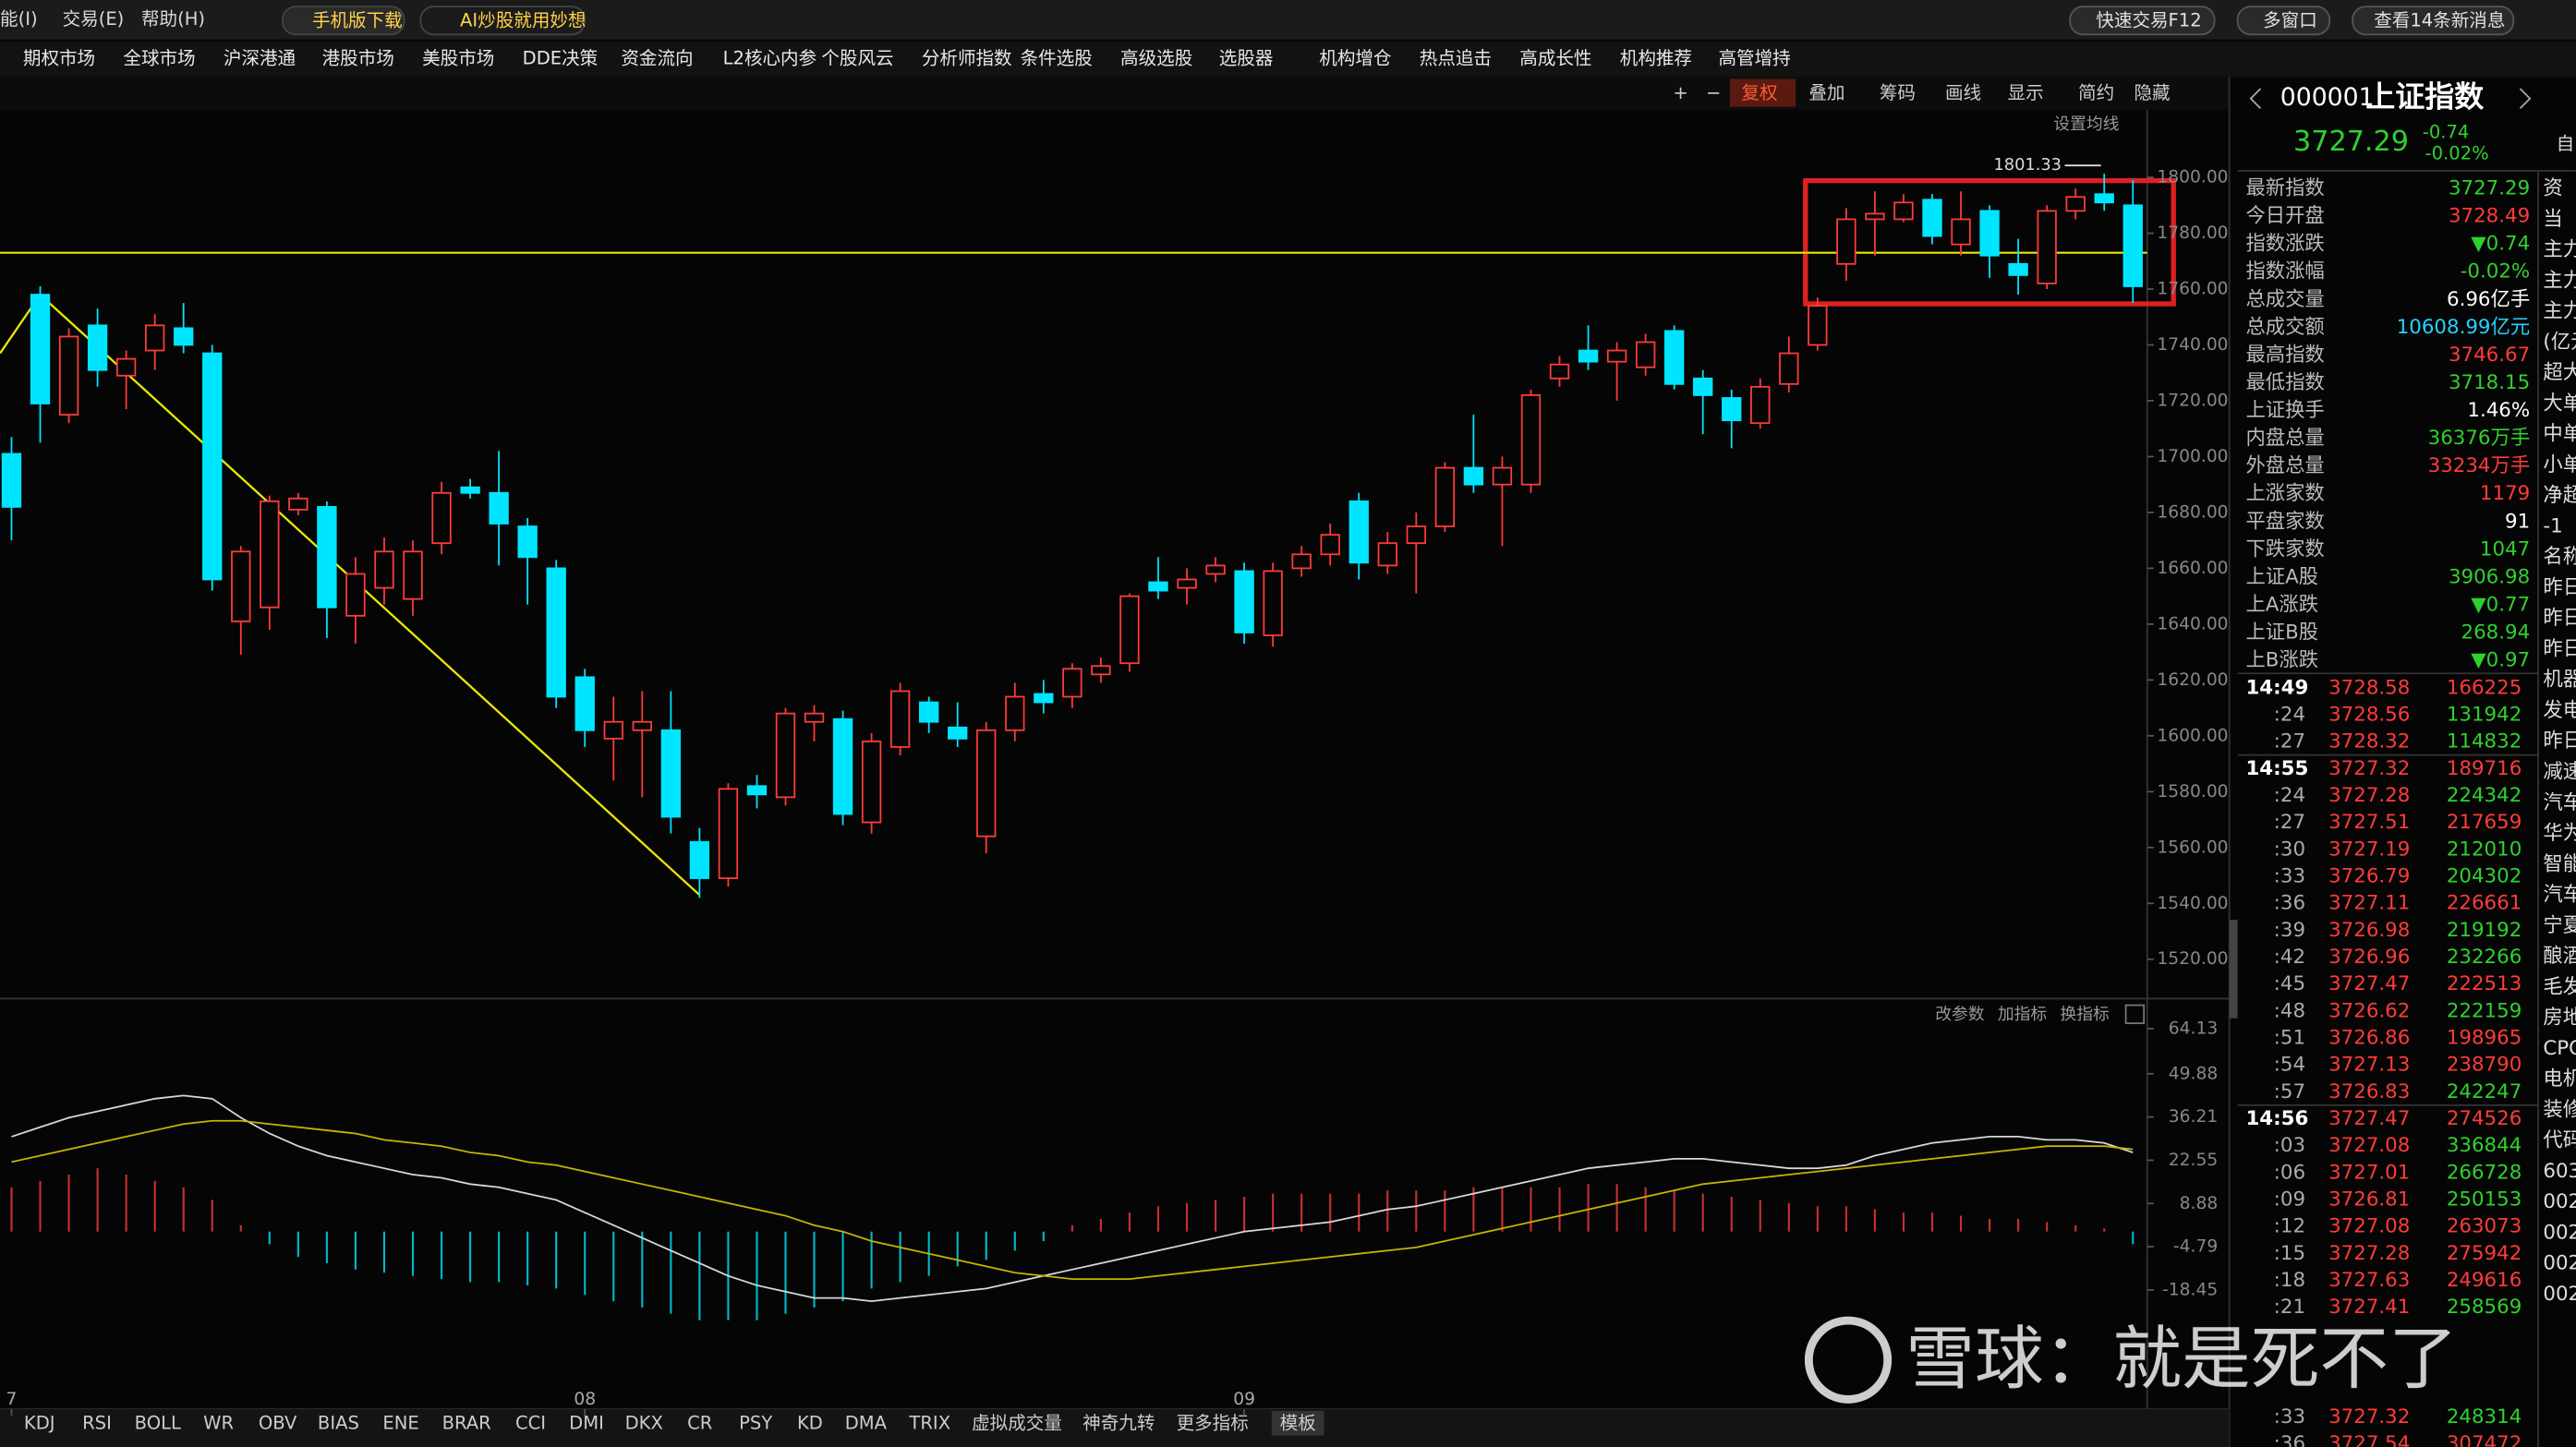 The width and height of the screenshot is (2576, 1447). Describe the element at coordinates (1246, 59) in the screenshot. I see `nav-item: 选股器` at that location.